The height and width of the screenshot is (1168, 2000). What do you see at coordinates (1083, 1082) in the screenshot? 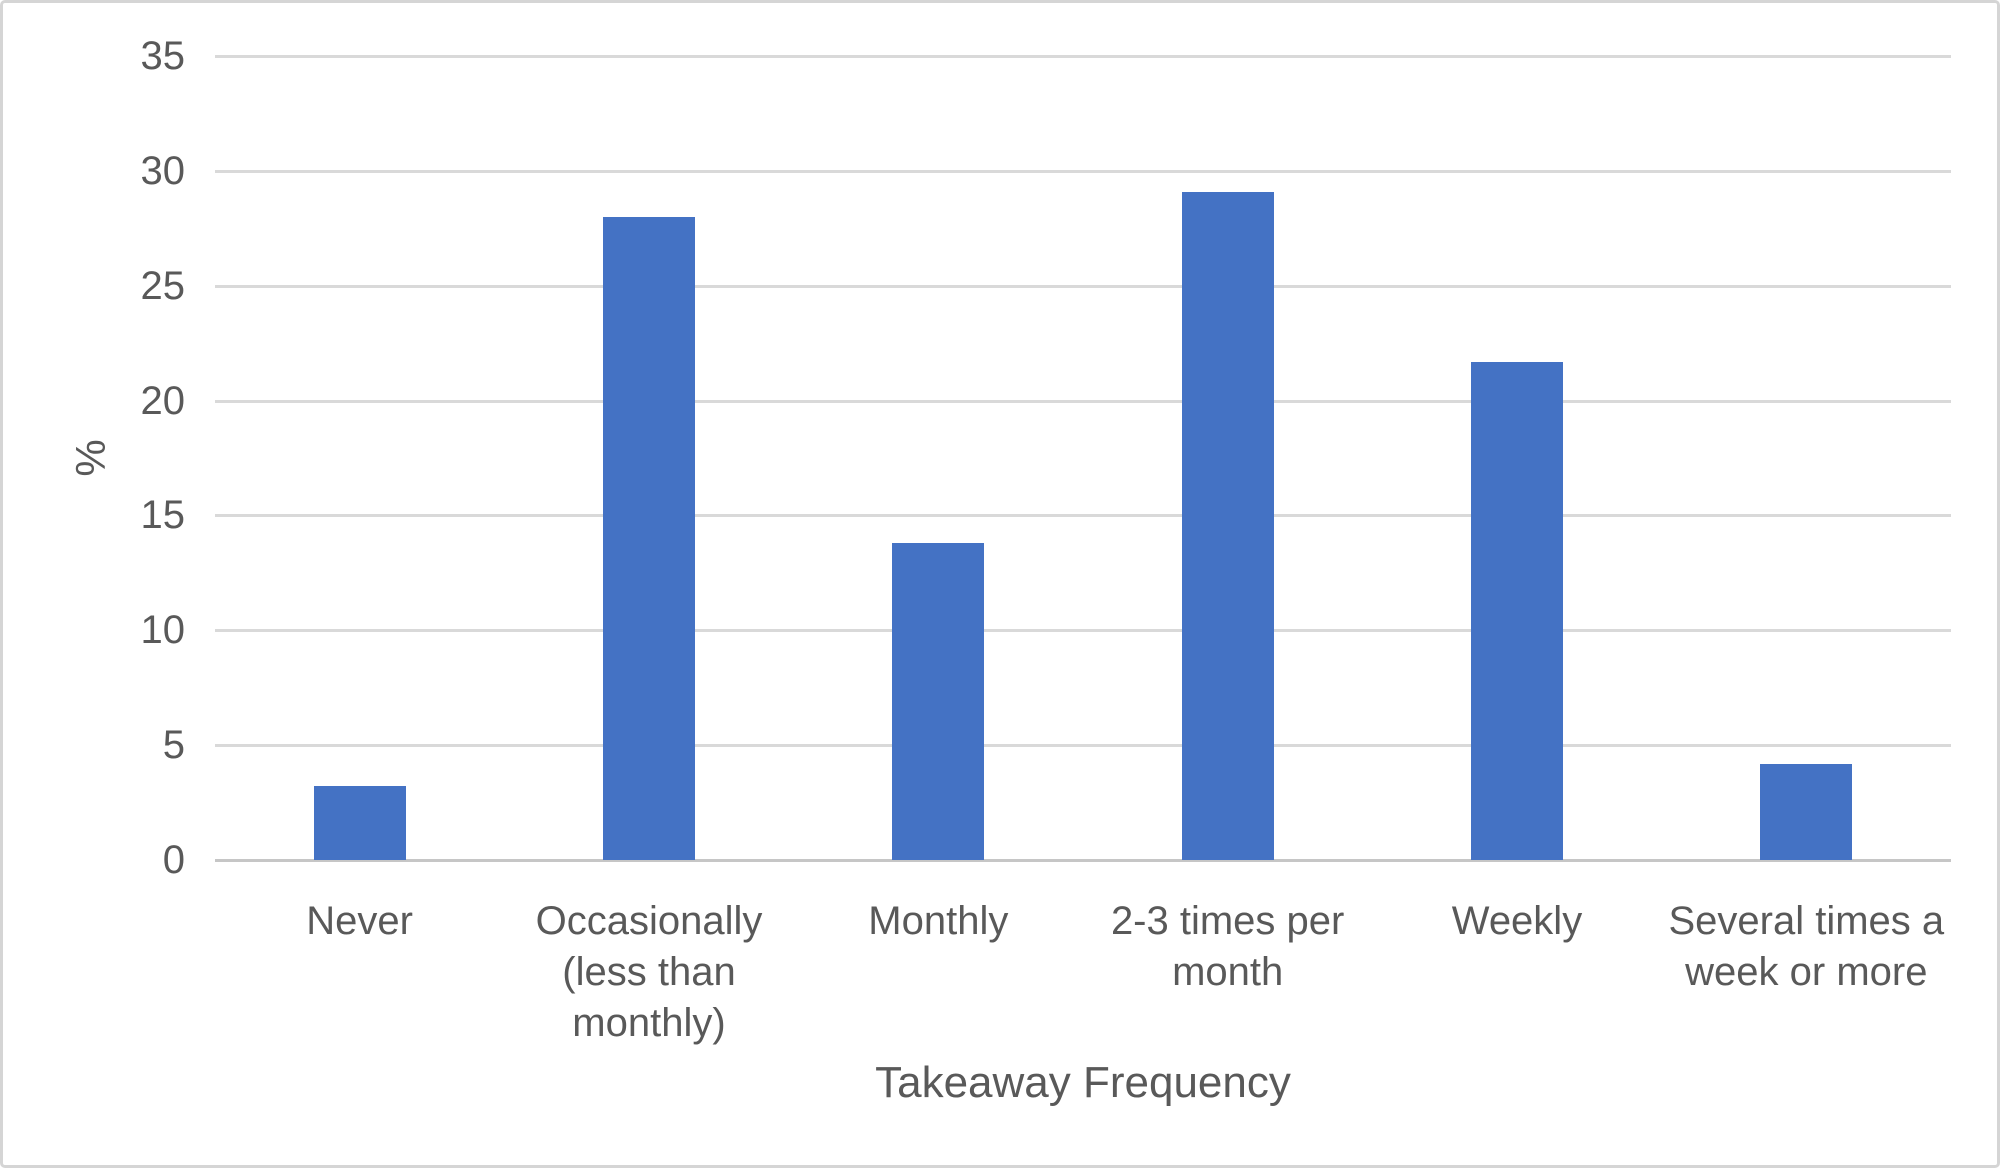
I see `x-axis-title: Takeaway Frequency` at bounding box center [1083, 1082].